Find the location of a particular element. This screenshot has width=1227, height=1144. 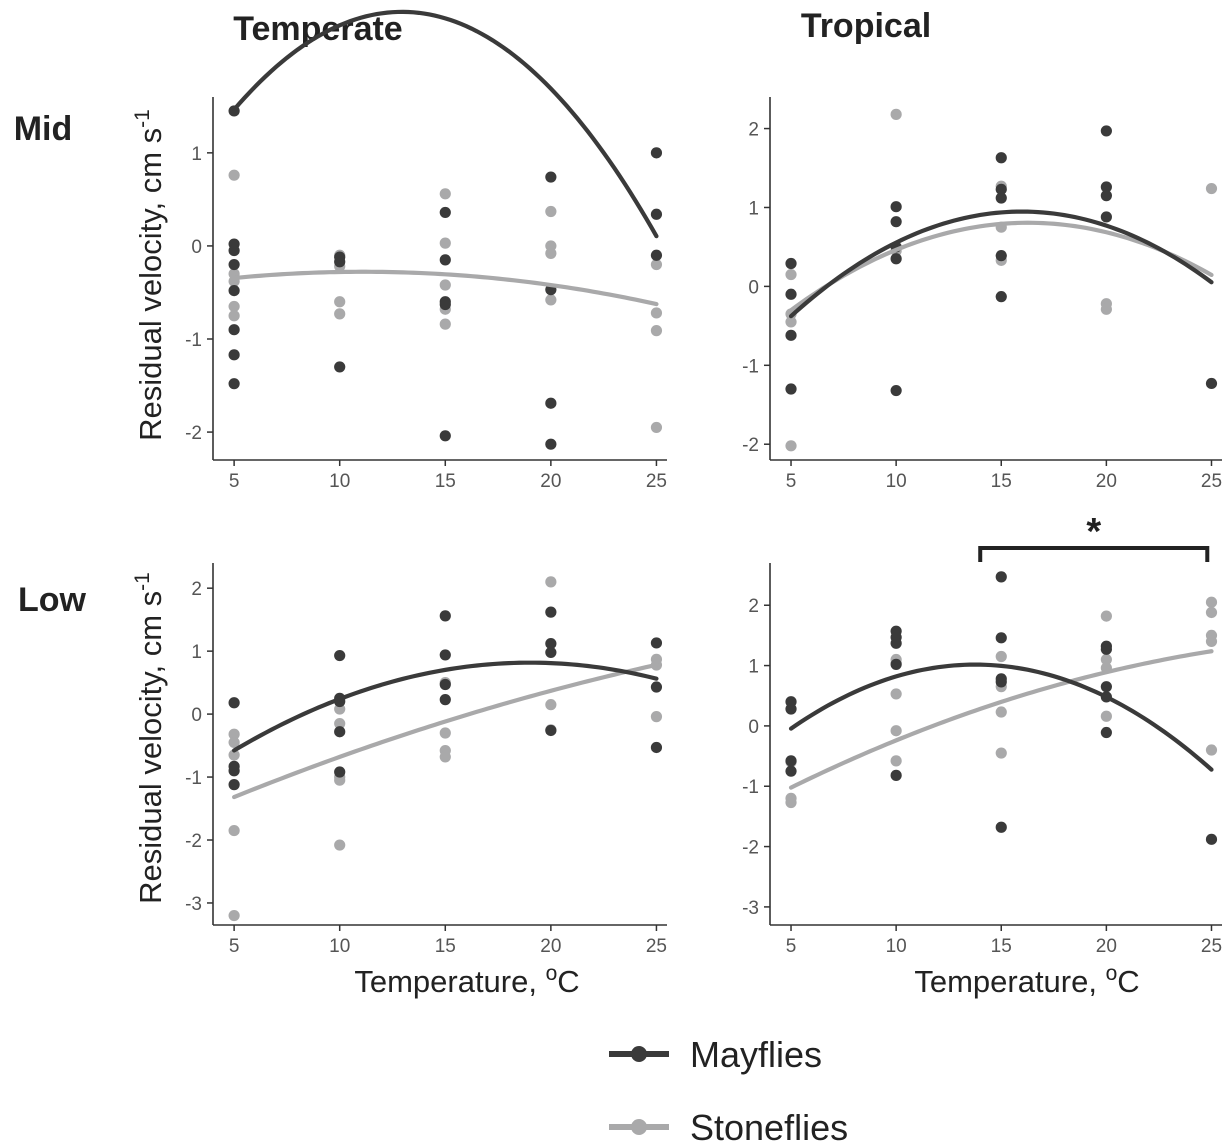

y-tick-label: -1 is located at coordinates (750, 787).